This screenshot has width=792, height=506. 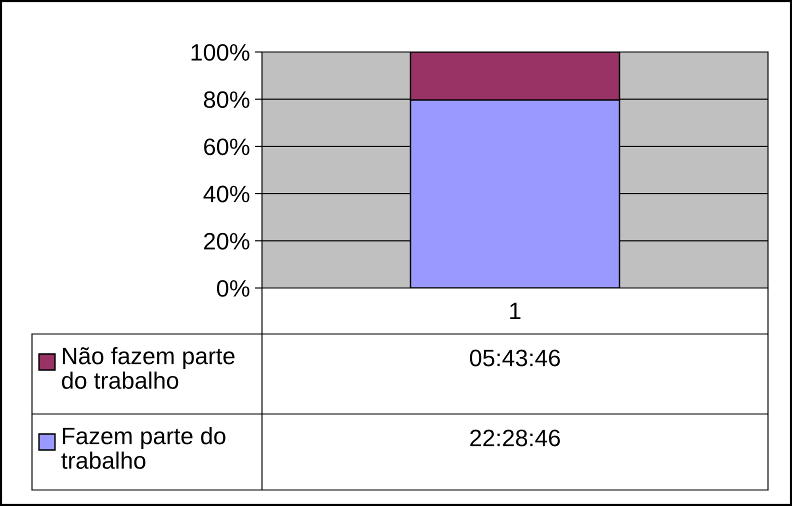 What do you see at coordinates (221, 52) in the screenshot?
I see `y-tick-label: 100%` at bounding box center [221, 52].